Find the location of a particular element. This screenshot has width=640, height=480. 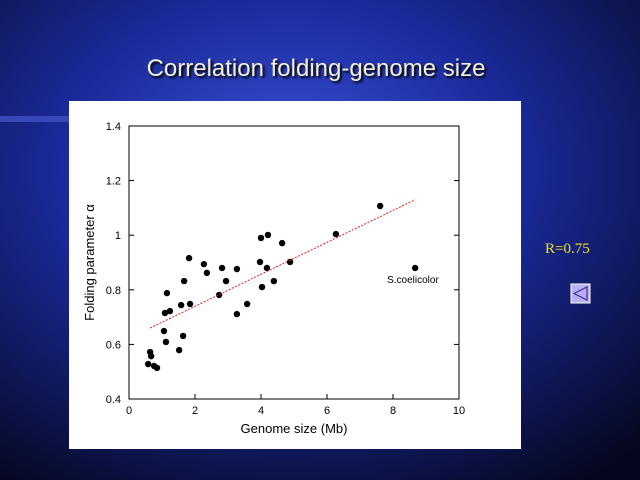

y-axis-label: Folding parameter α is located at coordinates (89, 262).